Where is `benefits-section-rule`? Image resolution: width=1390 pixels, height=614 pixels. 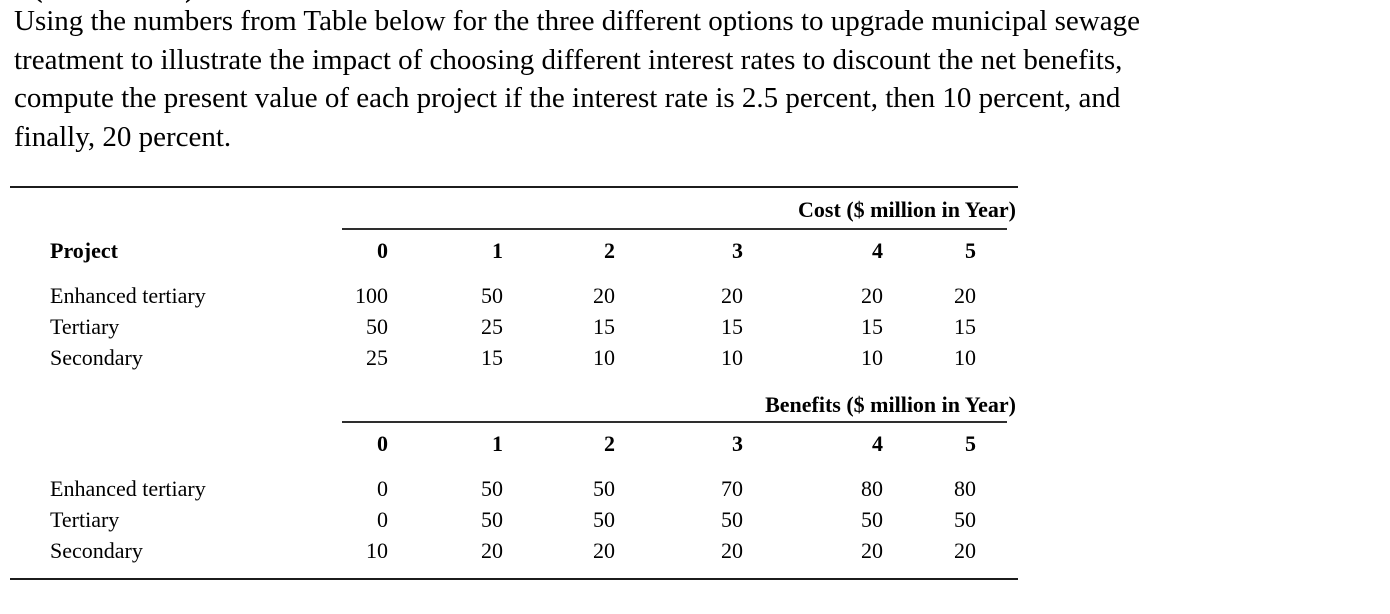 benefits-section-rule is located at coordinates (674, 422).